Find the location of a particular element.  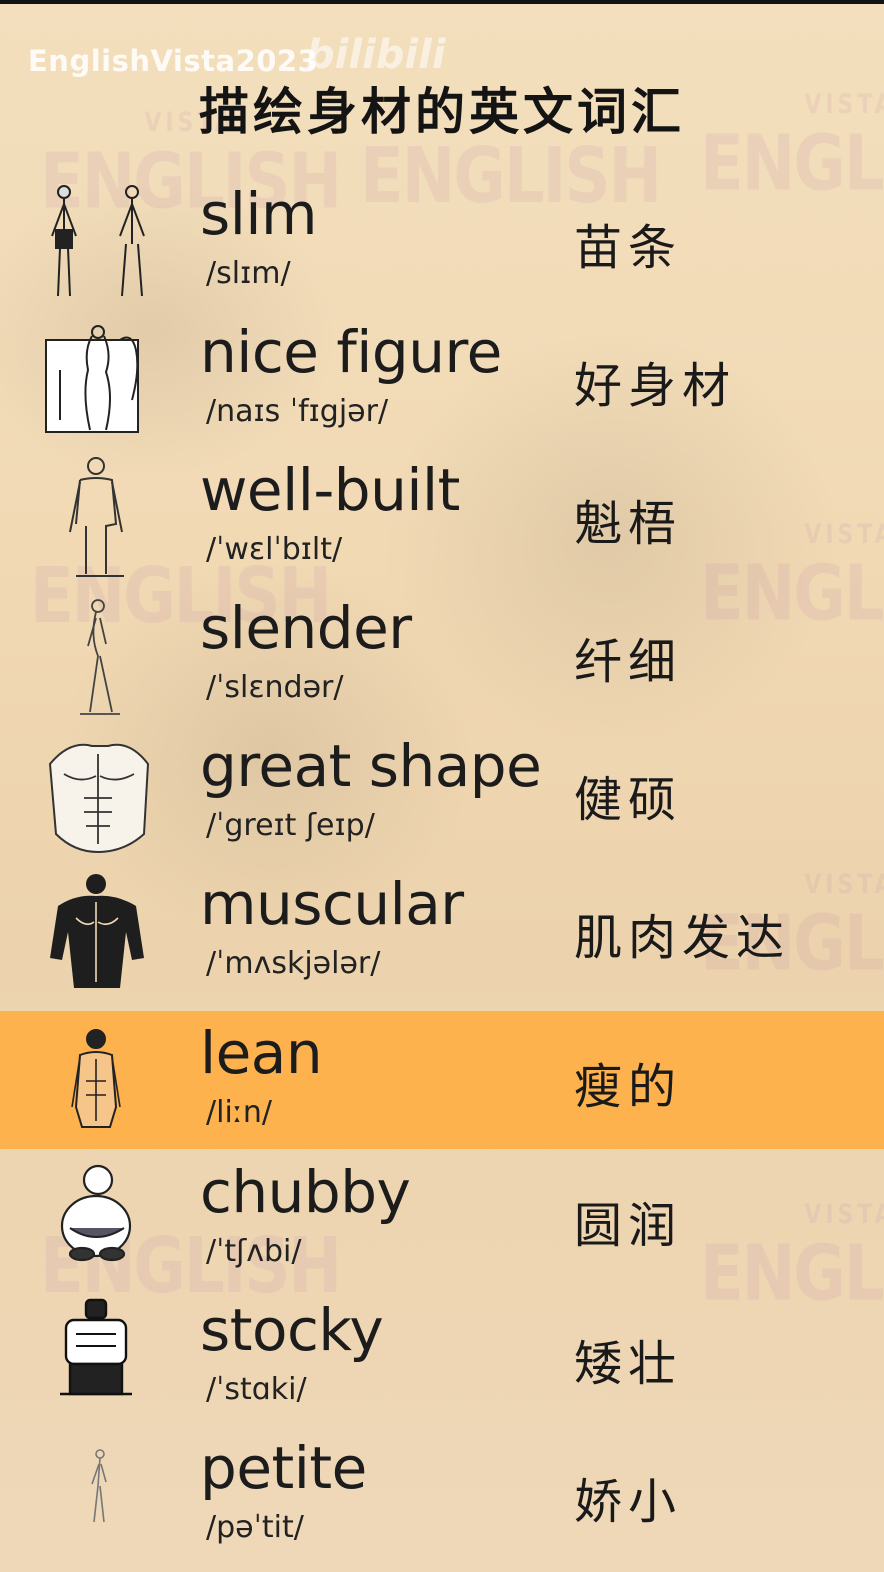

chinese-meaning: 瘦的 is located at coordinates (628, 1087).